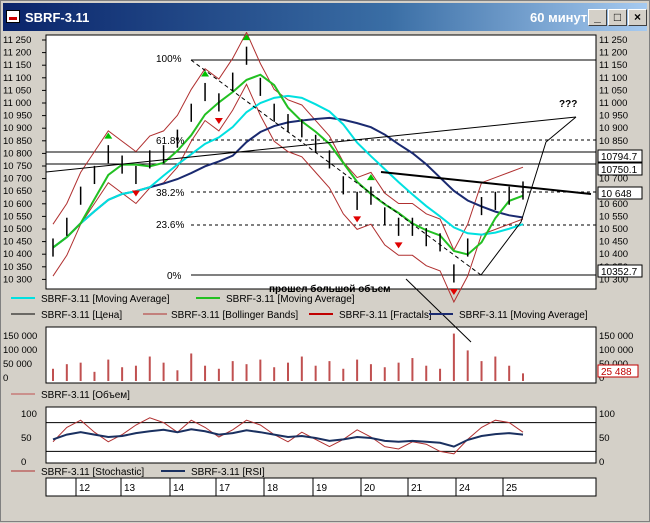 Image resolution: width=650 pixels, height=523 pixels. What do you see at coordinates (617, 17) in the screenshot?
I see `maximize-button: □` at bounding box center [617, 17].